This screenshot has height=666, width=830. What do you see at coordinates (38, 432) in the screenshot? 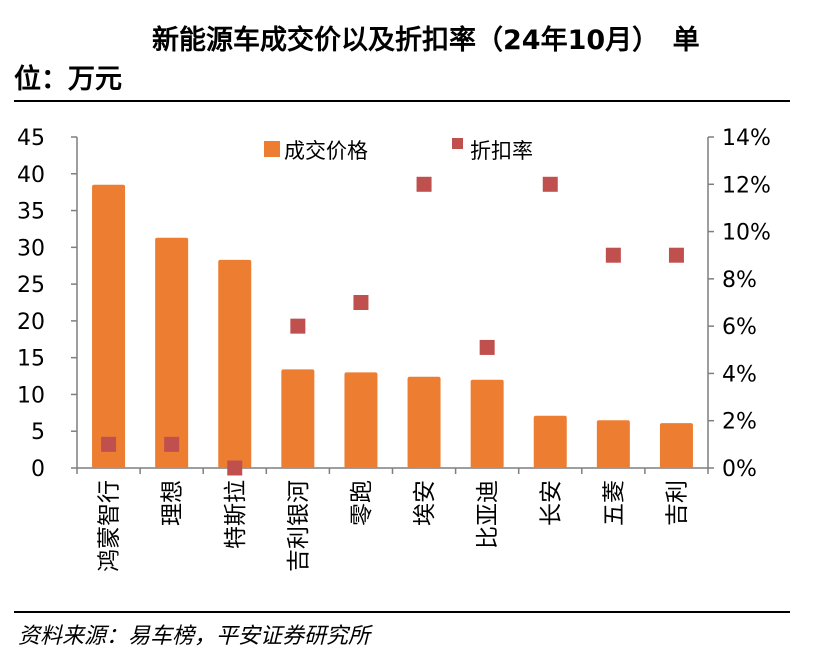
I see `left-tick-label: 5` at bounding box center [38, 432].